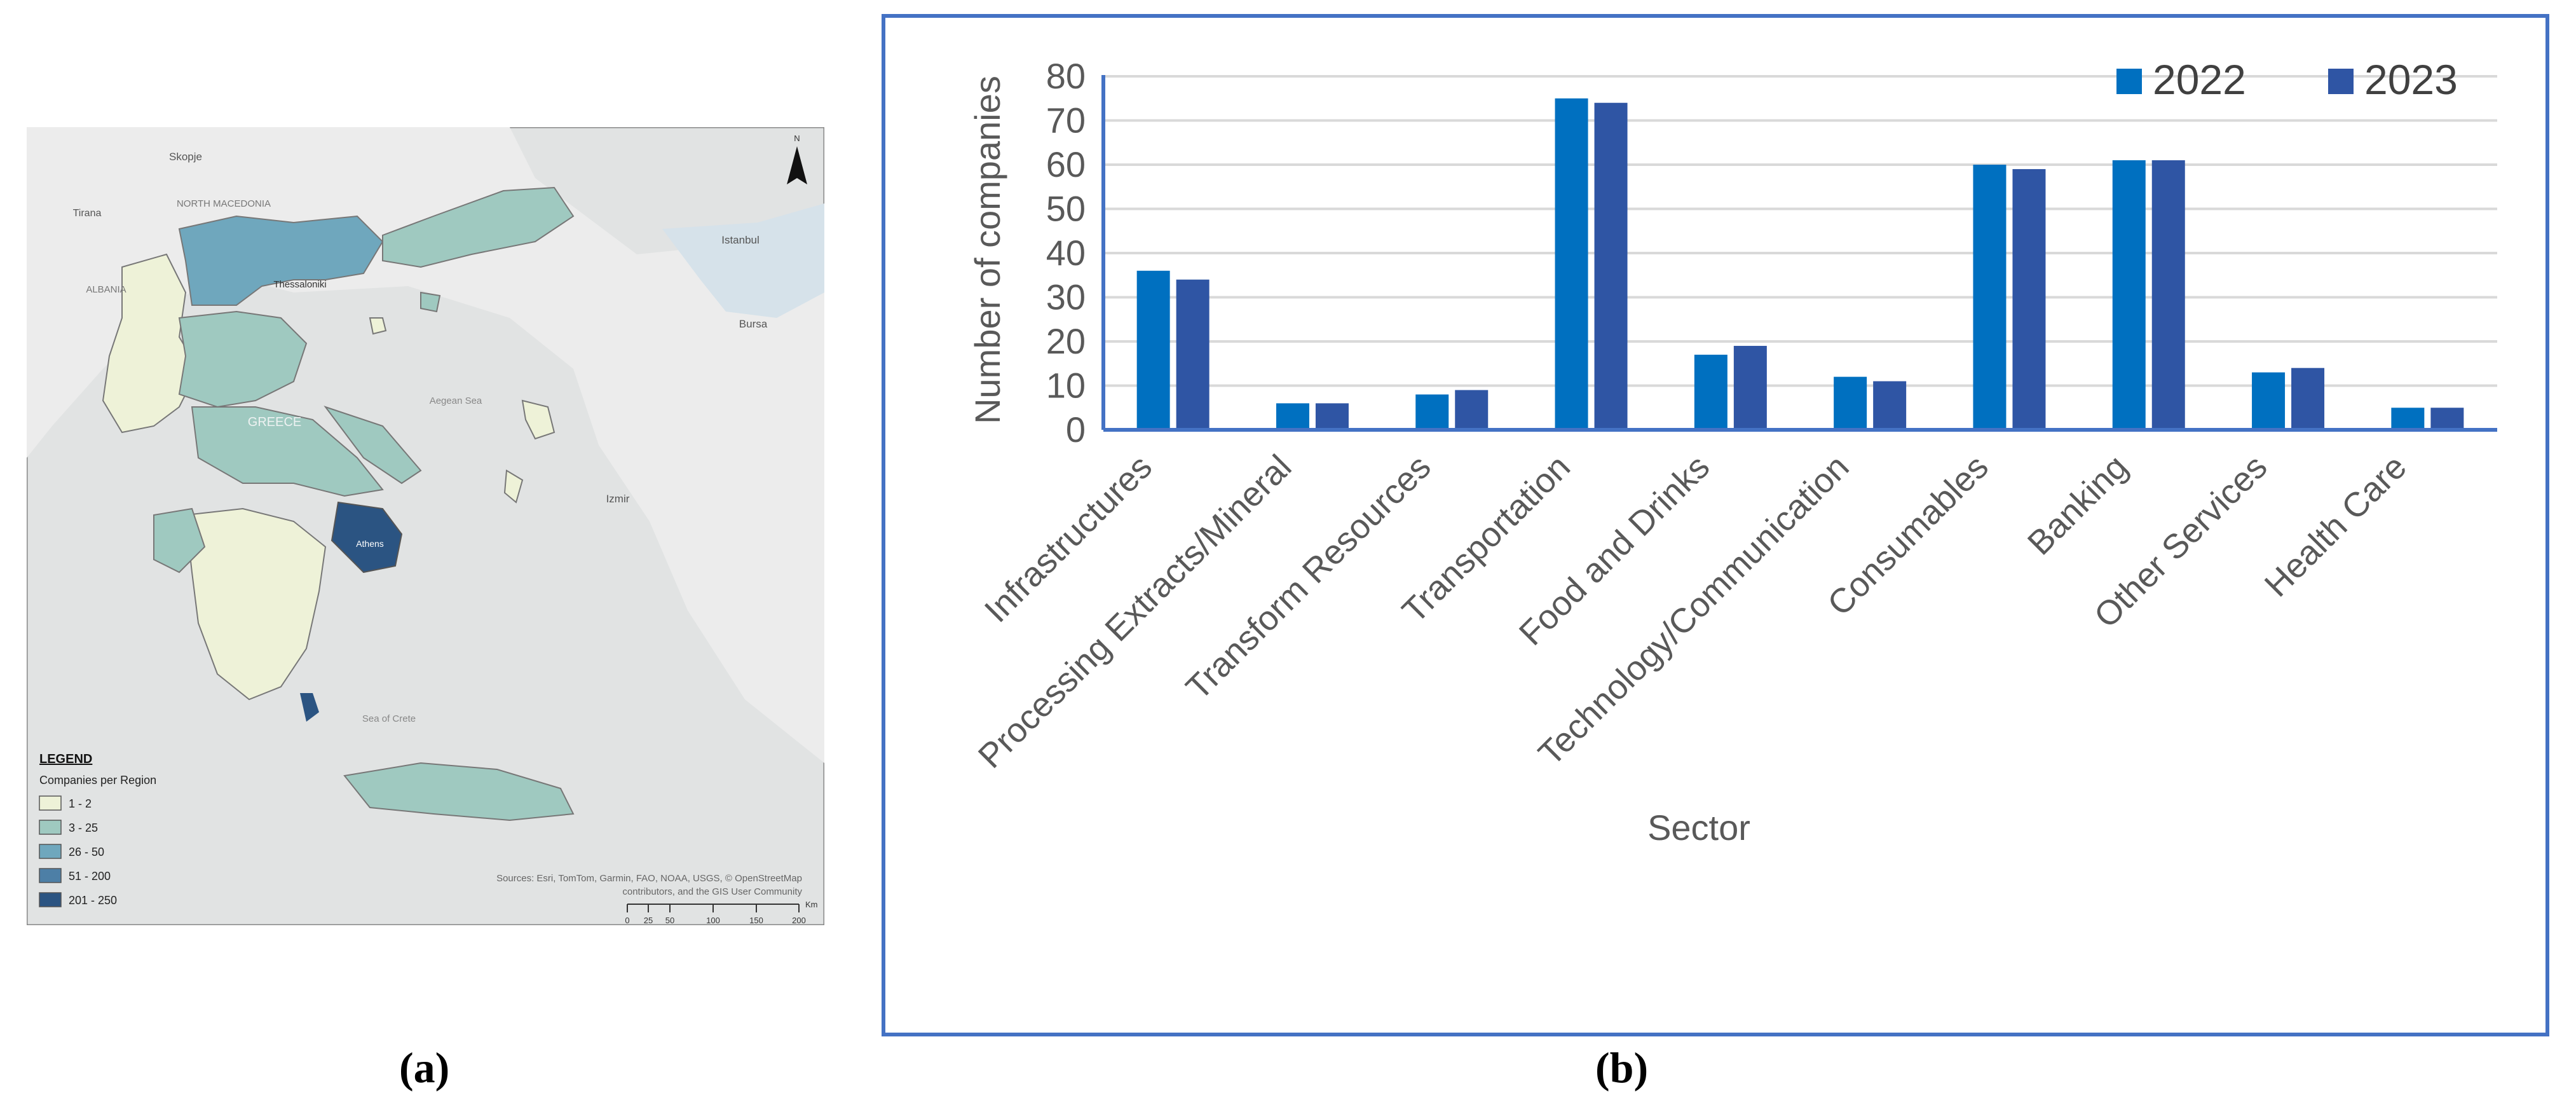  Describe the element at coordinates (2078, 505) in the screenshot. I see `x-tick-label: Banking` at that location.